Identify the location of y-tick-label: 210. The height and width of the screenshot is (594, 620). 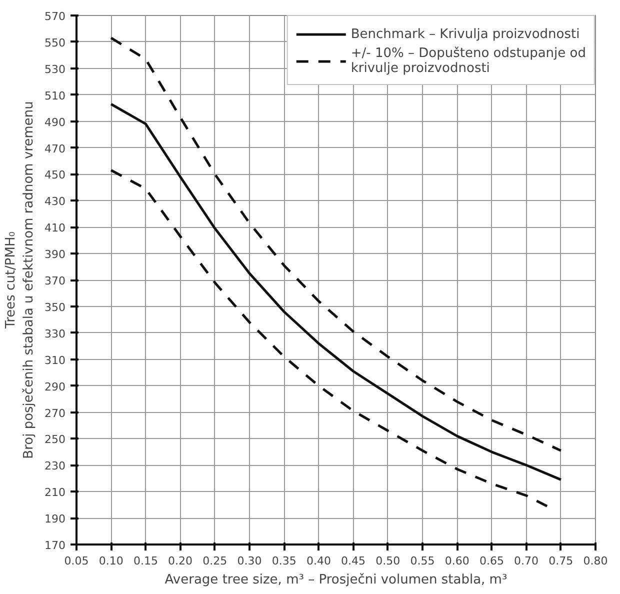
(55, 493).